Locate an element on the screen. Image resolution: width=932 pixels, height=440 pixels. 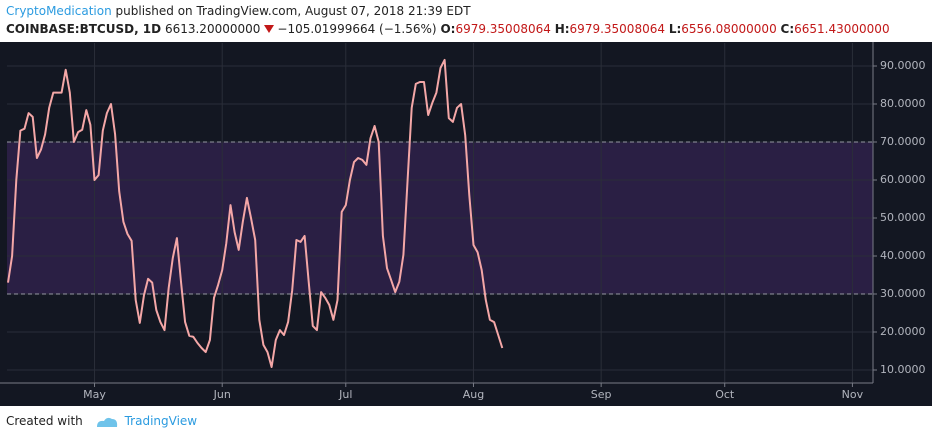
low: 6556.08000000 is located at coordinates (729, 29).